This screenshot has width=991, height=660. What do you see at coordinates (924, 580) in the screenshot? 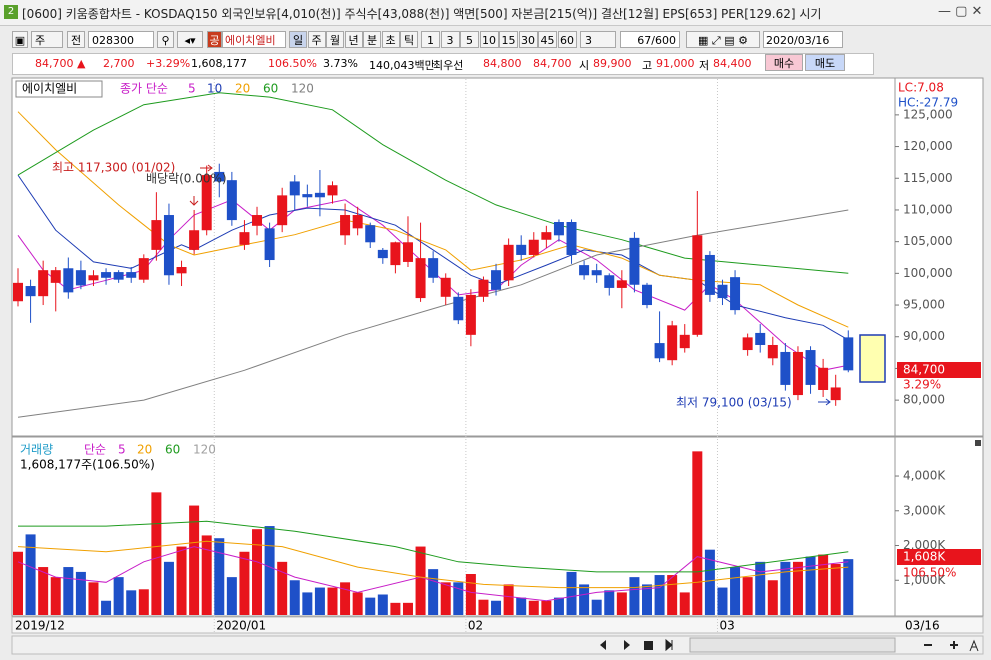
I see `y-tick-label: 1,000K` at bounding box center [924, 580].